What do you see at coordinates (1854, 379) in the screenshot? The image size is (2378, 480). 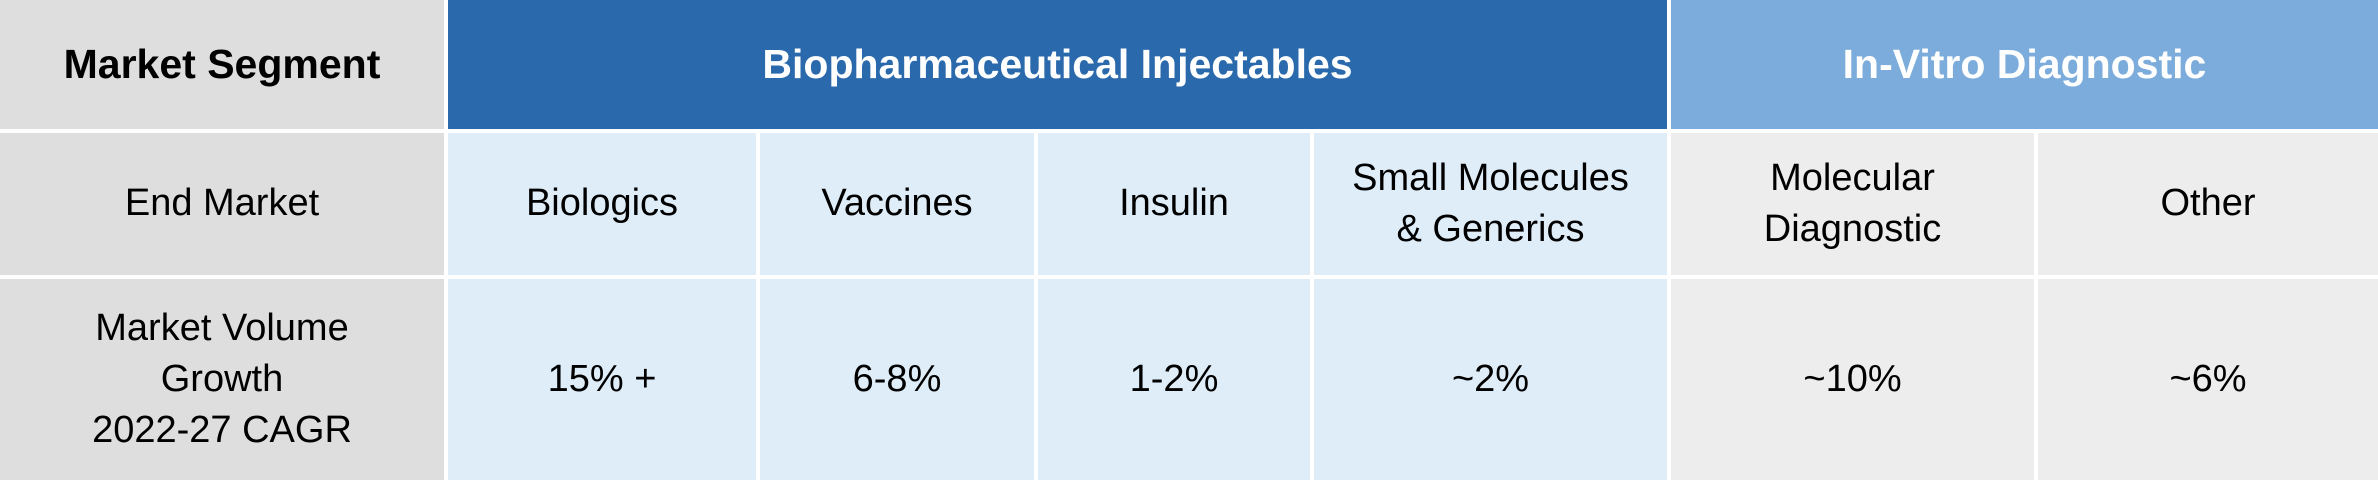 I see `growth-molecular-diagnostic: ~10%` at bounding box center [1854, 379].